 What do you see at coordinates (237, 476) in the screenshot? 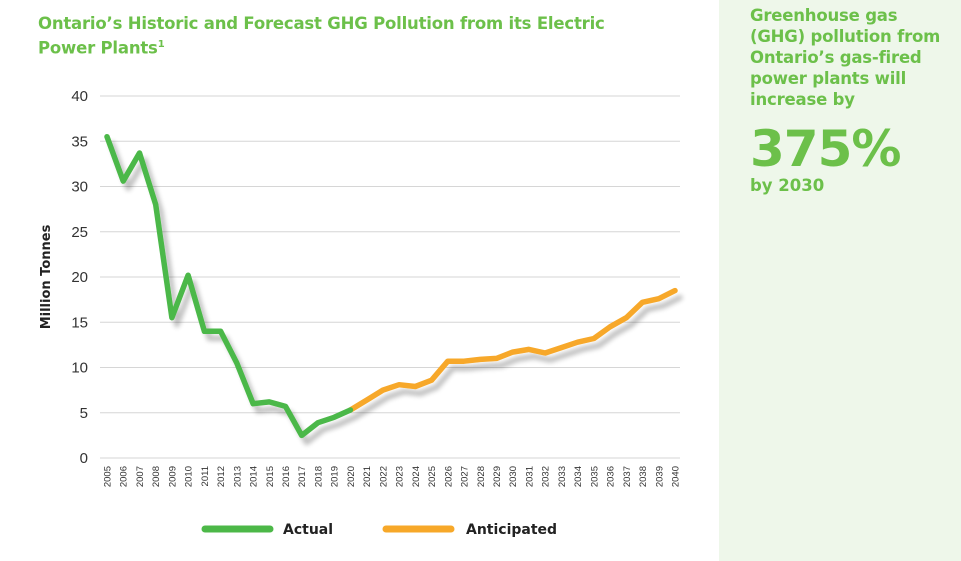
I see `x-tick-label: 2013` at bounding box center [237, 476].